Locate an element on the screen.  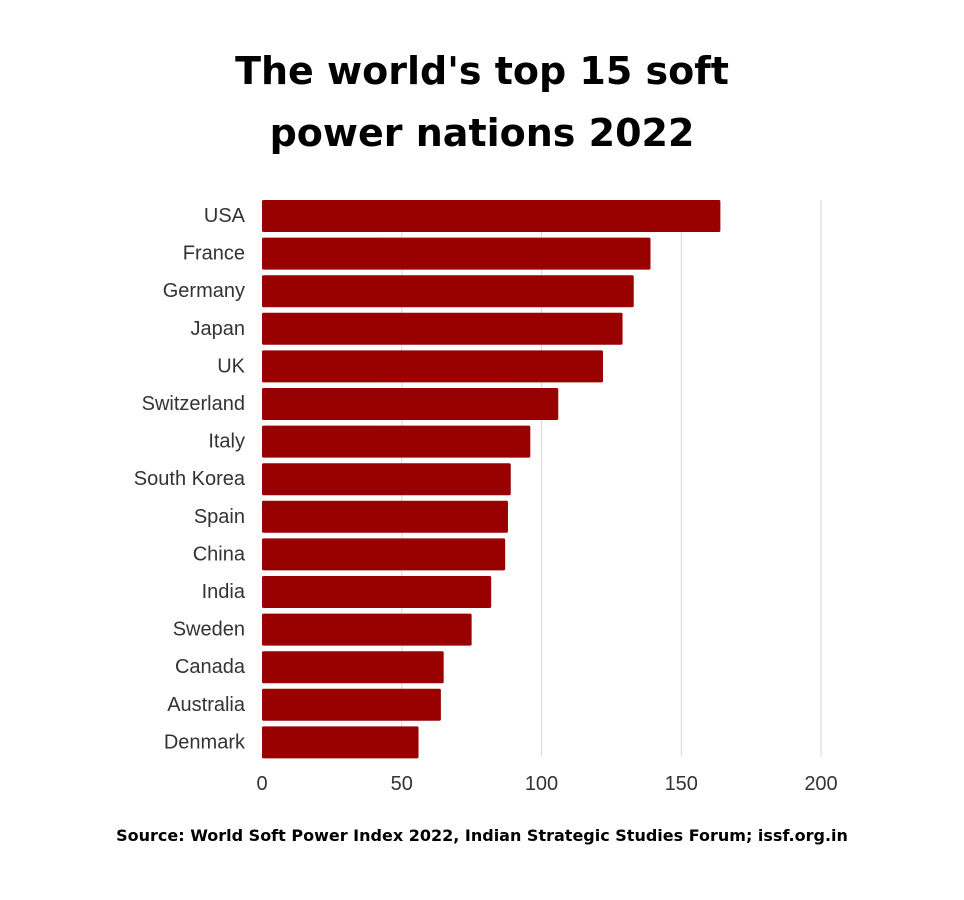
bar-switzerland is located at coordinates (410, 404).